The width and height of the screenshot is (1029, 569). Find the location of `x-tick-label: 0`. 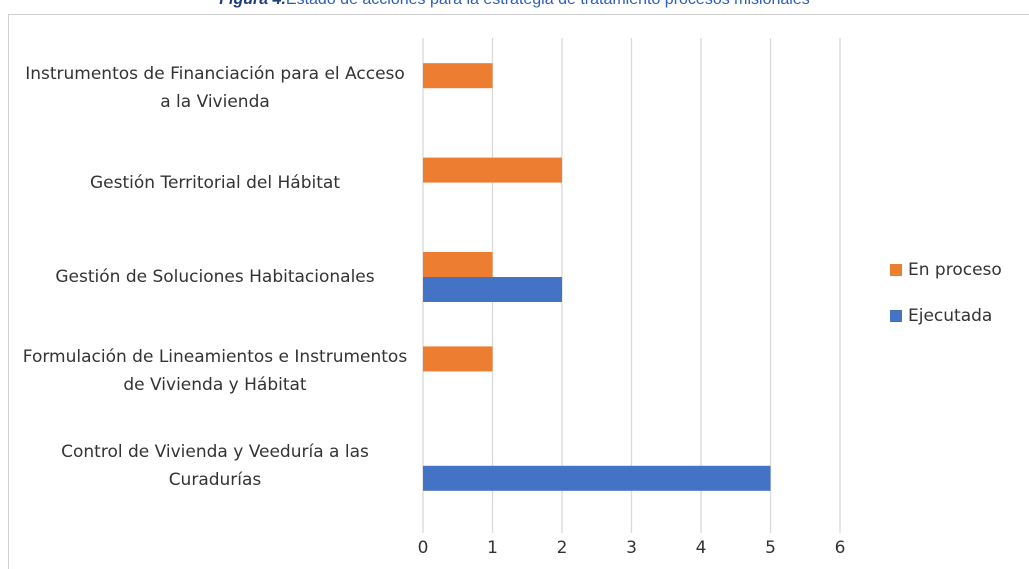

x-tick-label: 0 is located at coordinates (423, 548).